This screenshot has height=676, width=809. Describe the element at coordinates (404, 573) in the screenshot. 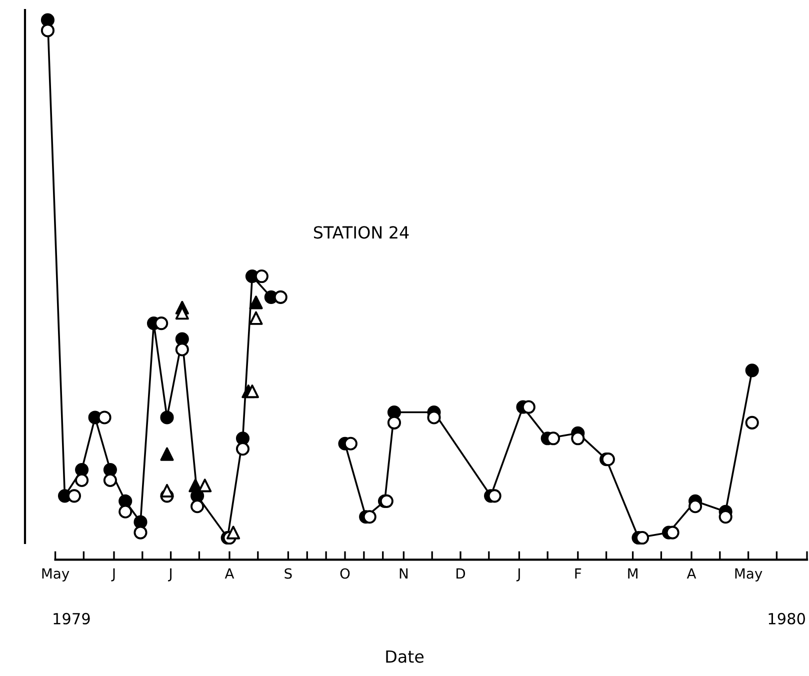

I see `x-tick-label: N` at that location.